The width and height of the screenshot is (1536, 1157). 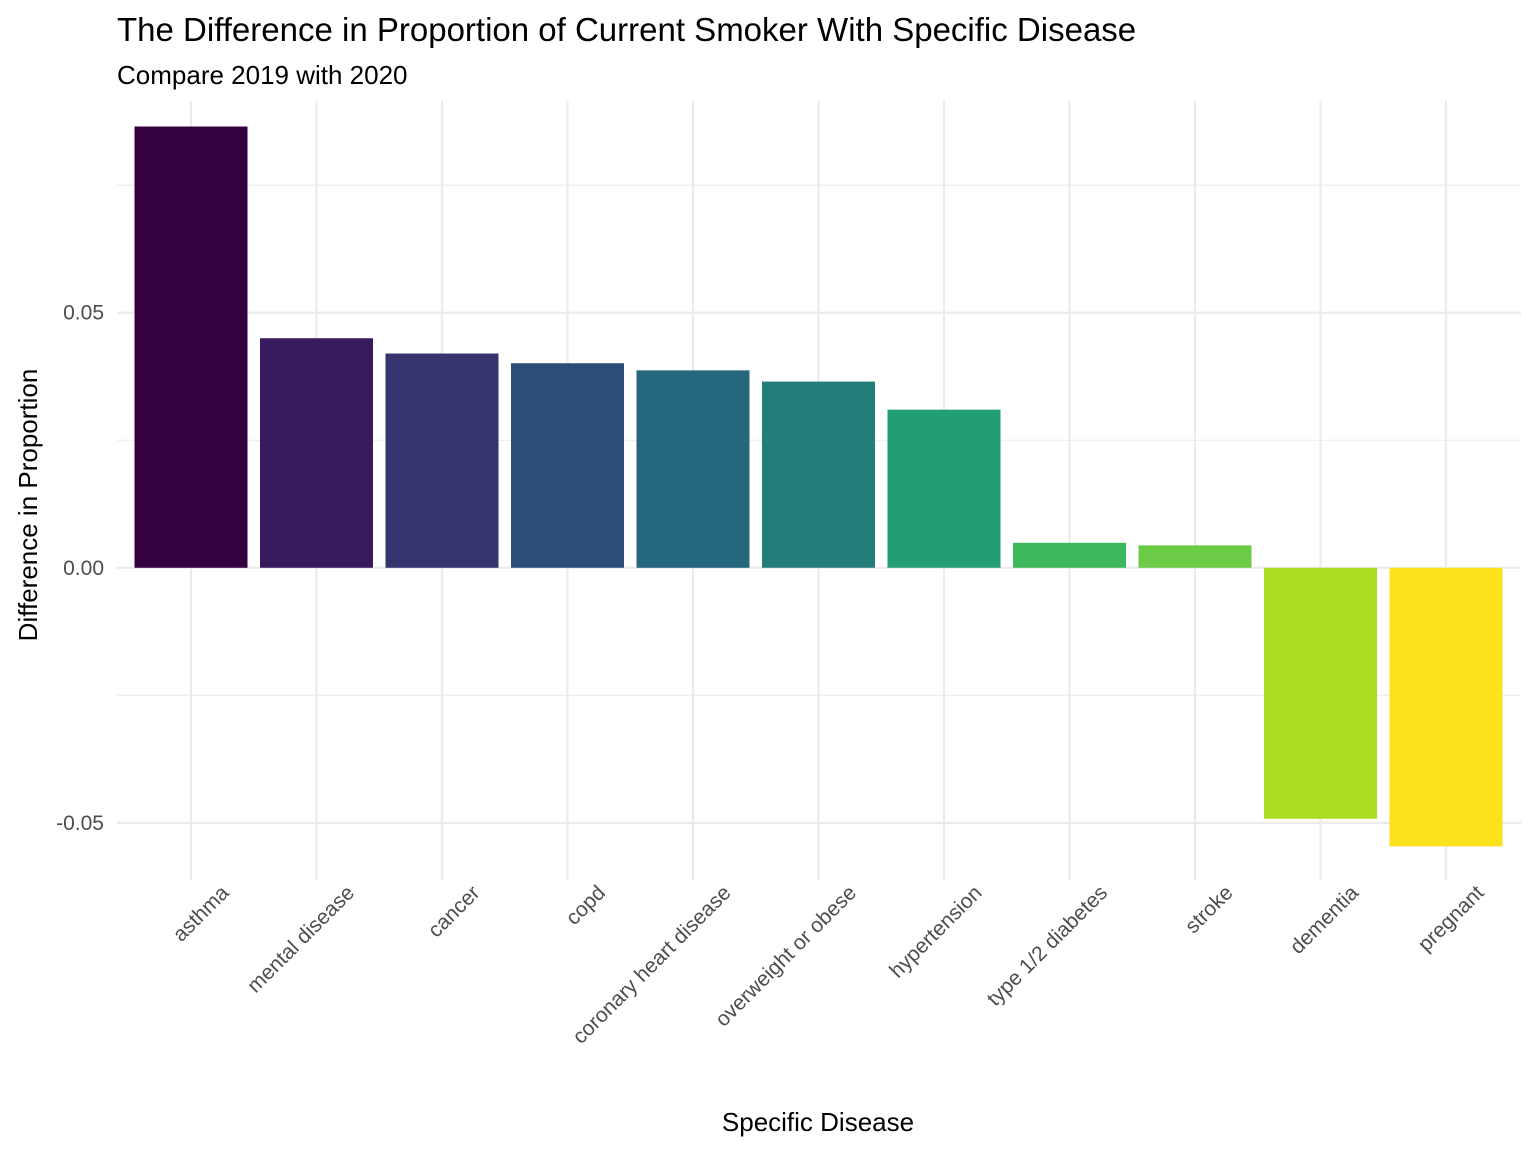 I want to click on x-tick-label: hypertension, so click(x=935, y=931).